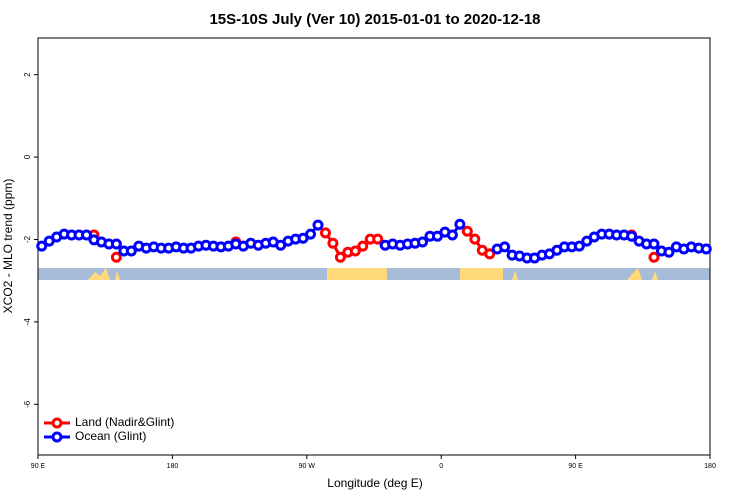  I want to click on land-mask-band, so click(374, 274).